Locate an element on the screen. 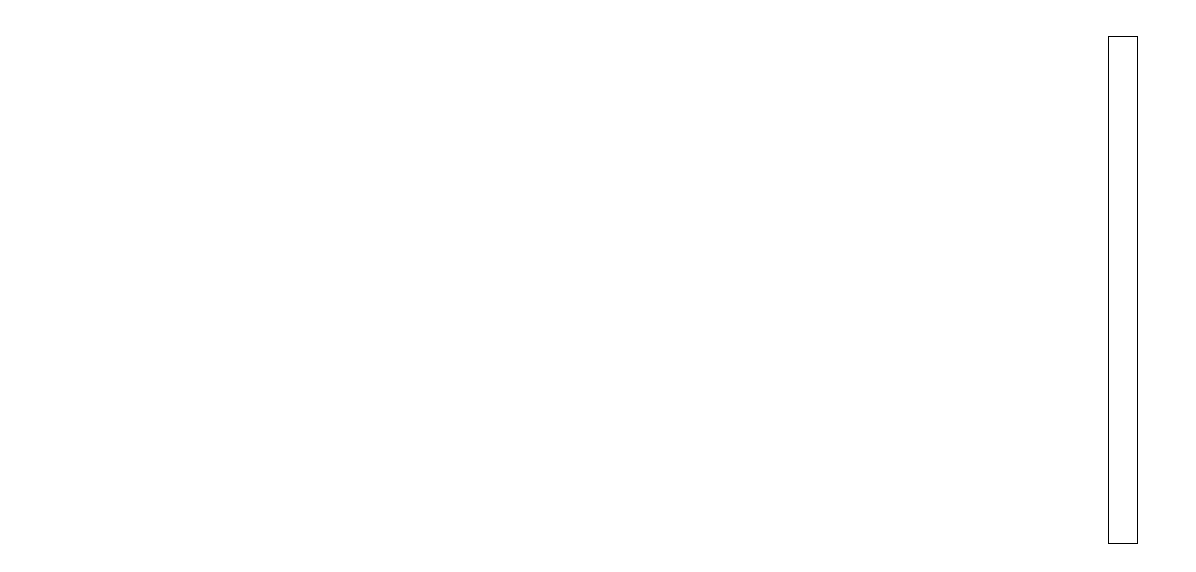  y-axis-labels is located at coordinates (18, 289).